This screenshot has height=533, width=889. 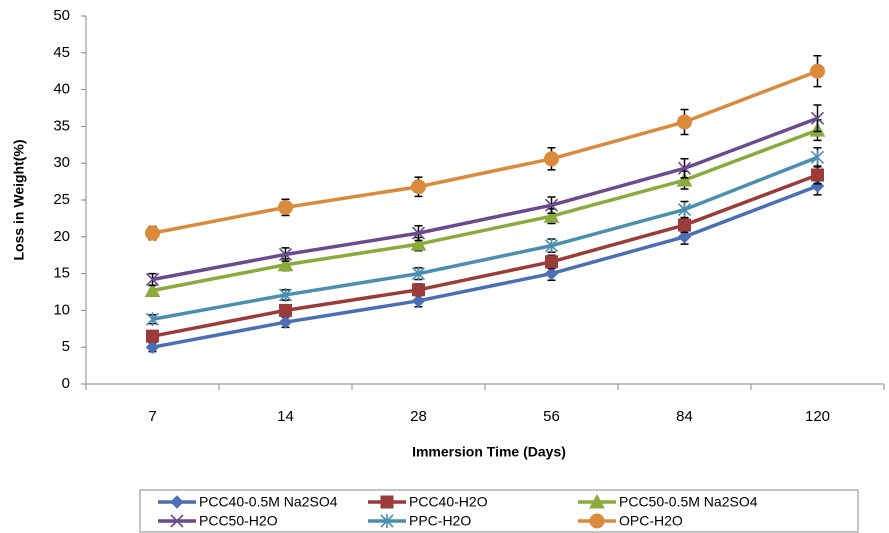 What do you see at coordinates (61, 199) in the screenshot?
I see `y-tick-label: 25` at bounding box center [61, 199].